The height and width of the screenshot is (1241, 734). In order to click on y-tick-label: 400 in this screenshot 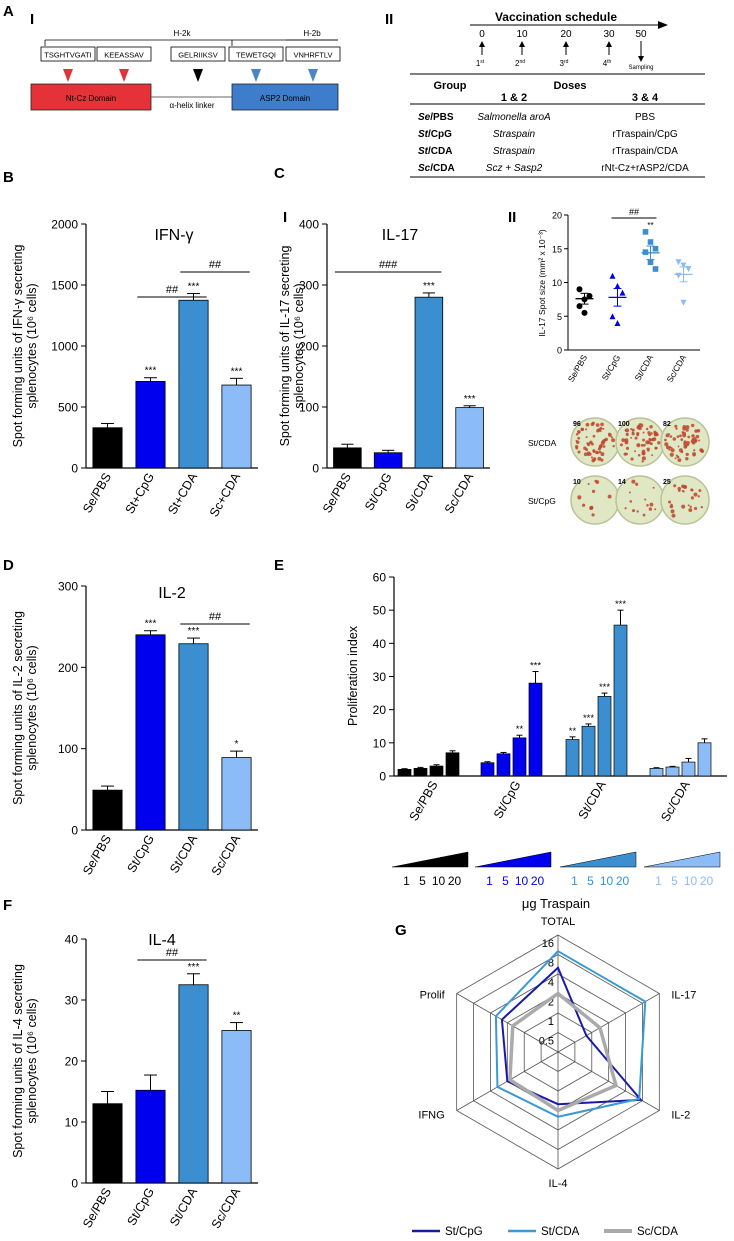, I will do `click(309, 225)`.